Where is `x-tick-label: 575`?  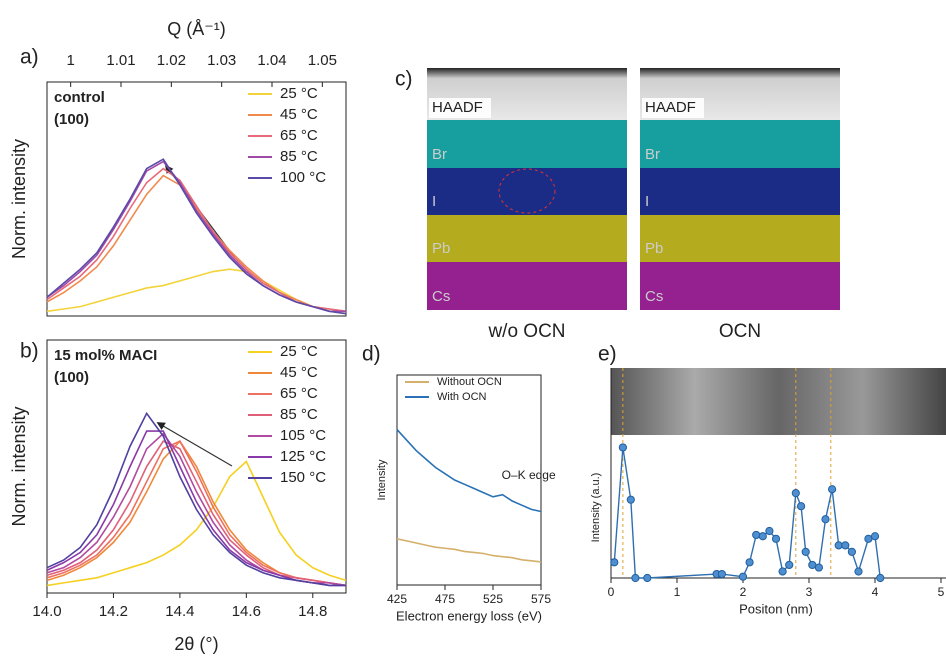
x-tick-label: 575 is located at coordinates (541, 599).